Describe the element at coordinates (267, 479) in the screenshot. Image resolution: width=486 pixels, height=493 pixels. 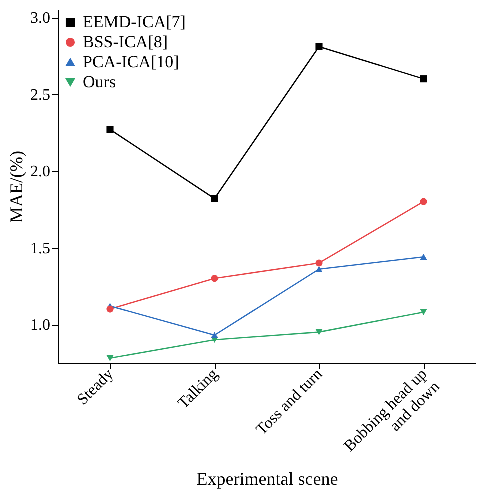
I see `x-axis-title: Experimental scene` at that location.